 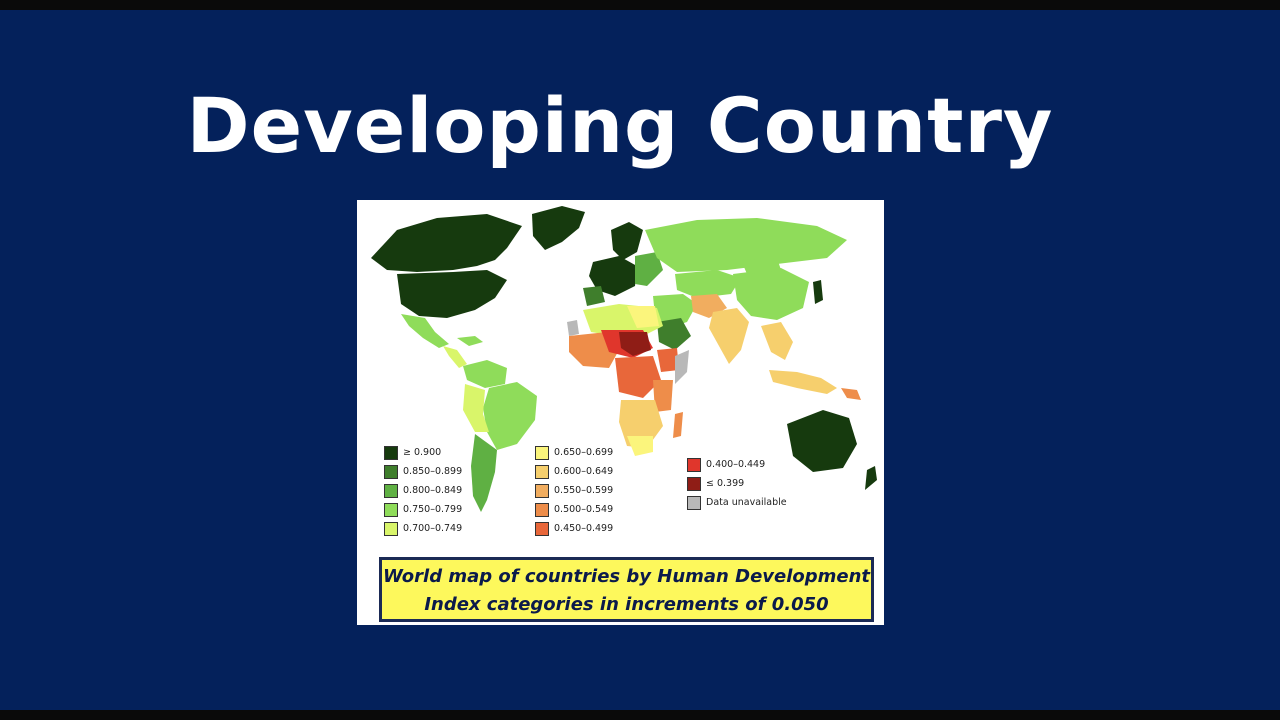 I want to click on legend-label: 0.600–0.649, so click(x=584, y=471).